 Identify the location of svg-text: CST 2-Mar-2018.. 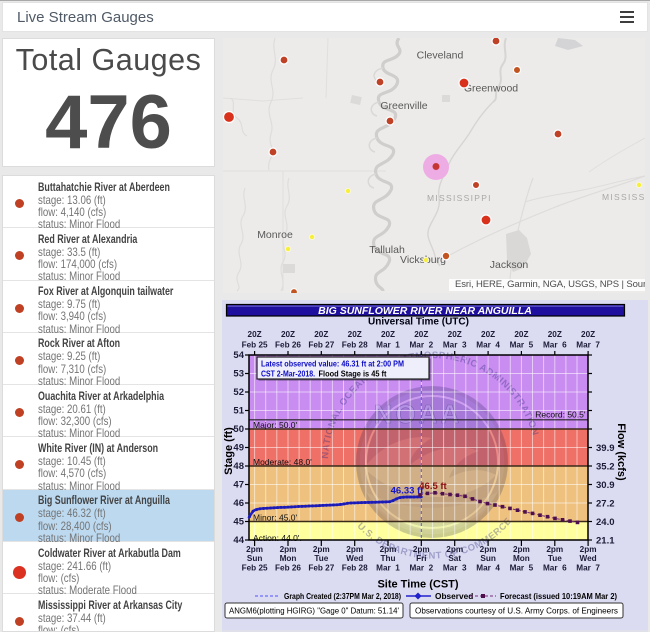
(288, 374).